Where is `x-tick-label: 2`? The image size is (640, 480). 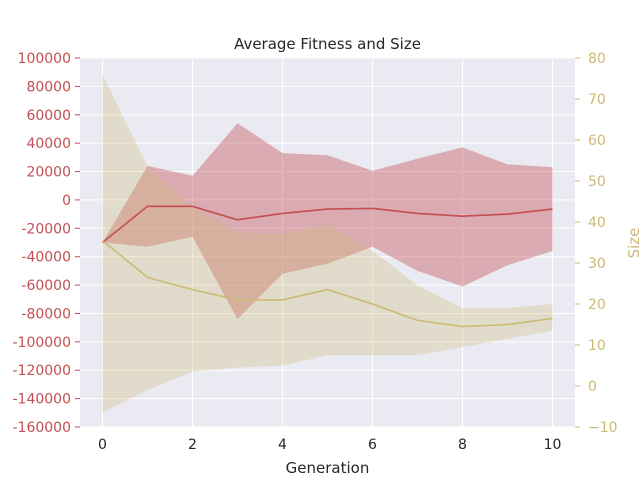 x-tick-label: 2 is located at coordinates (192, 445).